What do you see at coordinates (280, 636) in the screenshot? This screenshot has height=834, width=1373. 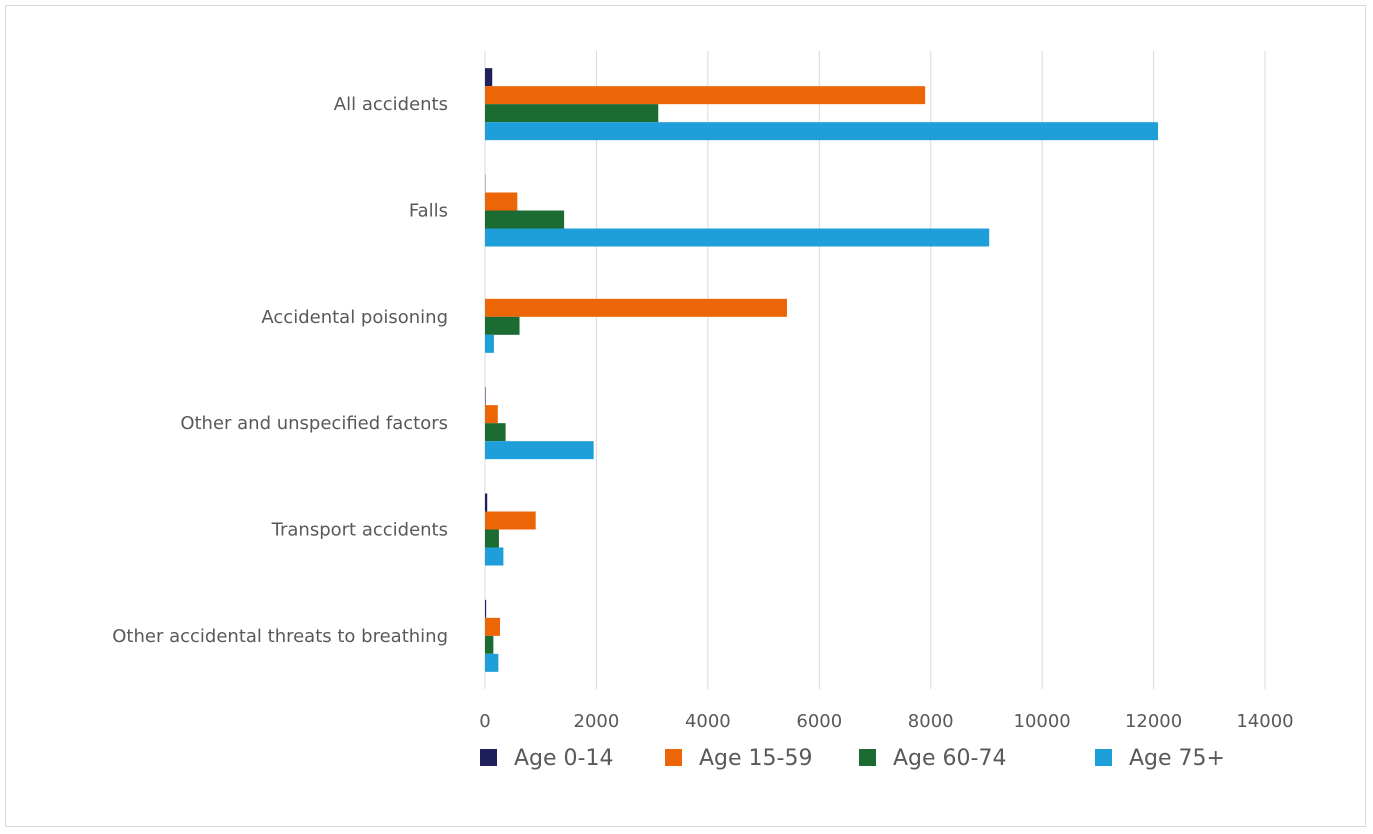 I see `category-label: Other accidental threats to breathing` at bounding box center [280, 636].